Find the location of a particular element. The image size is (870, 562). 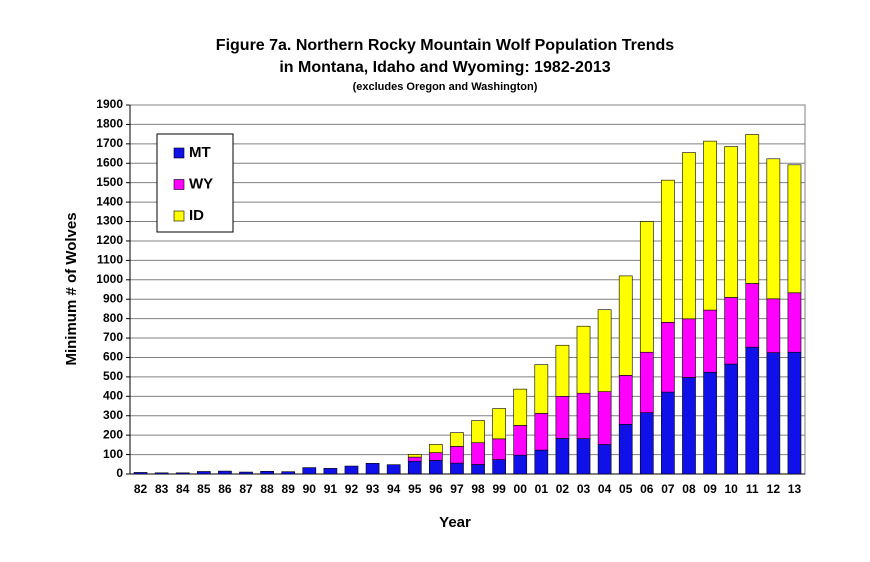

x-tick-label: 86 is located at coordinates (225, 489).